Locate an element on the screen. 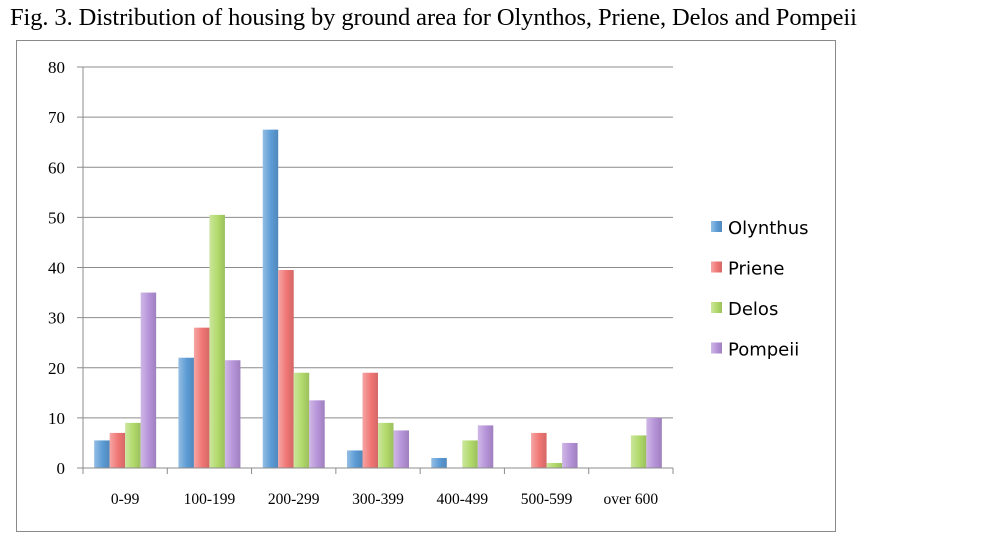 This screenshot has height=549, width=982. legend-label: Delos is located at coordinates (753, 309).